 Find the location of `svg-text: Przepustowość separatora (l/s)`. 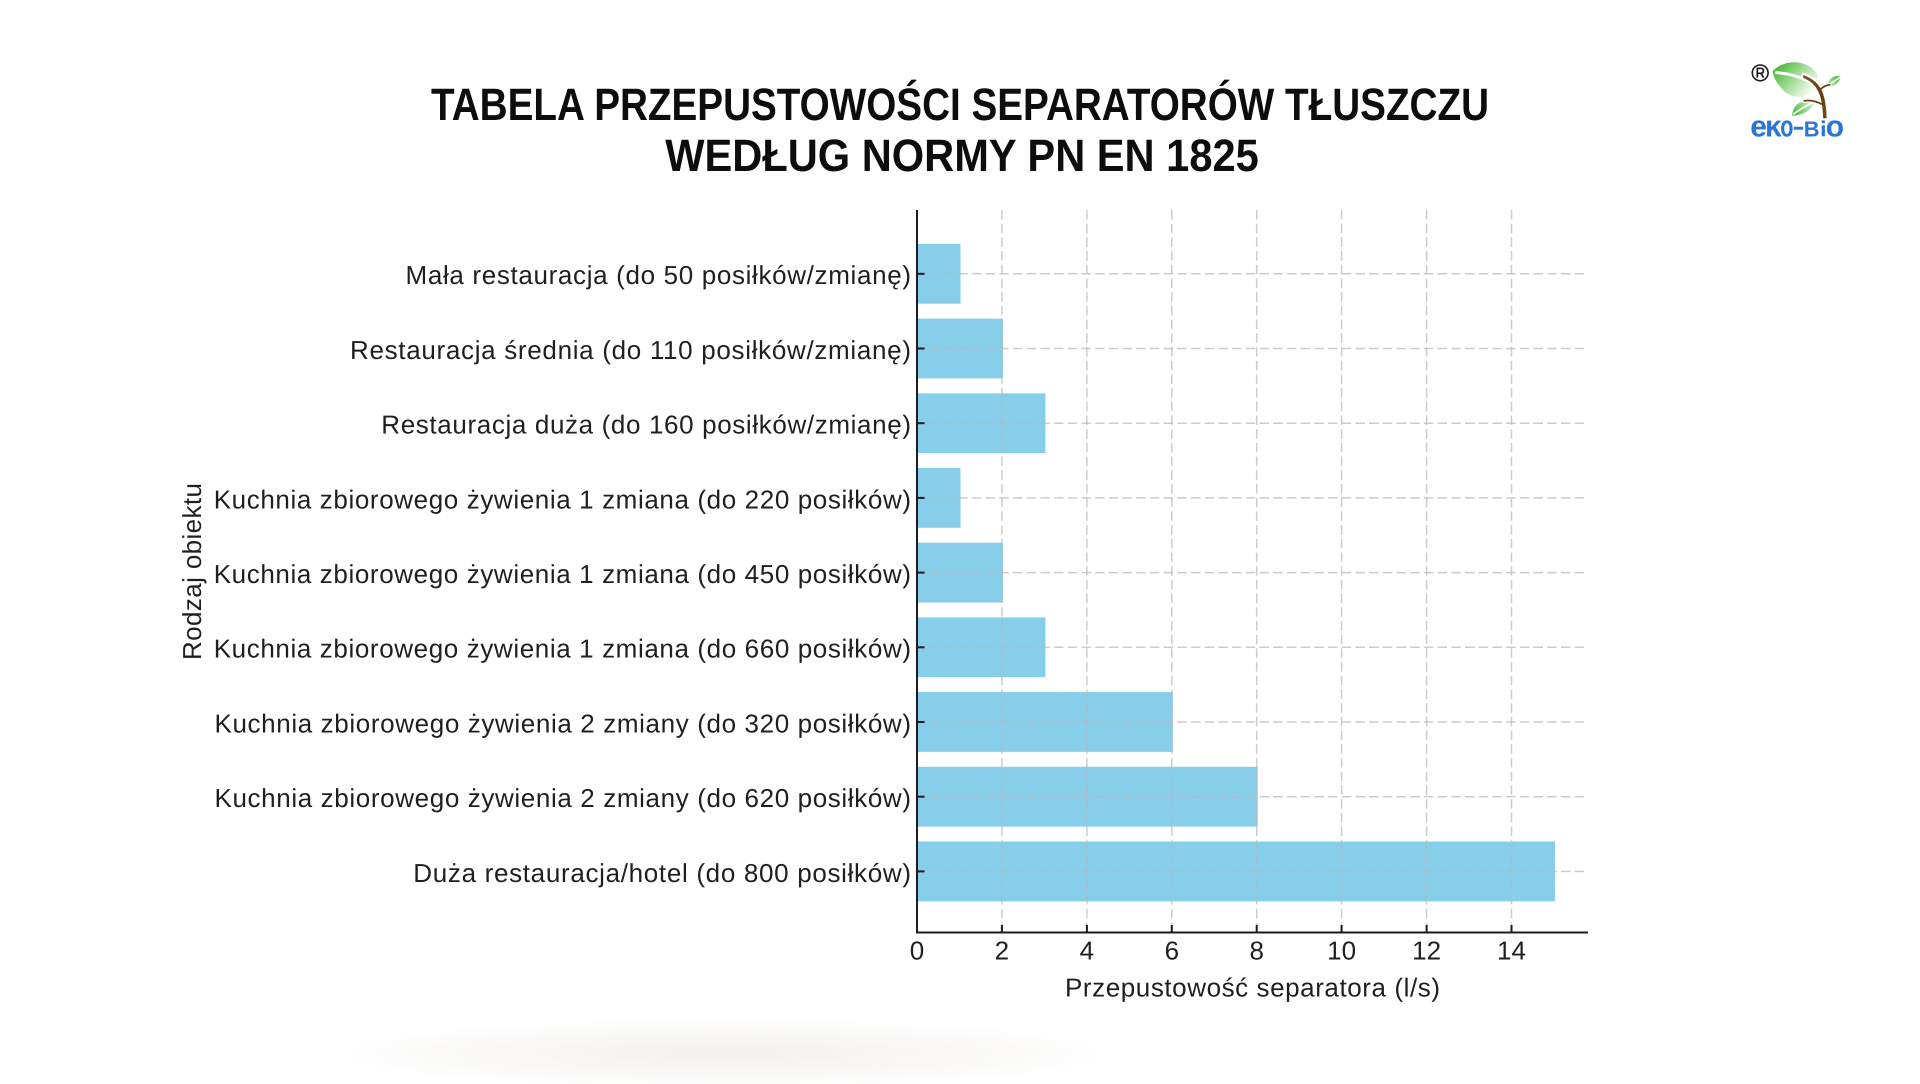

svg-text: Przepustowość separatora (l/s) is located at coordinates (1252, 987).